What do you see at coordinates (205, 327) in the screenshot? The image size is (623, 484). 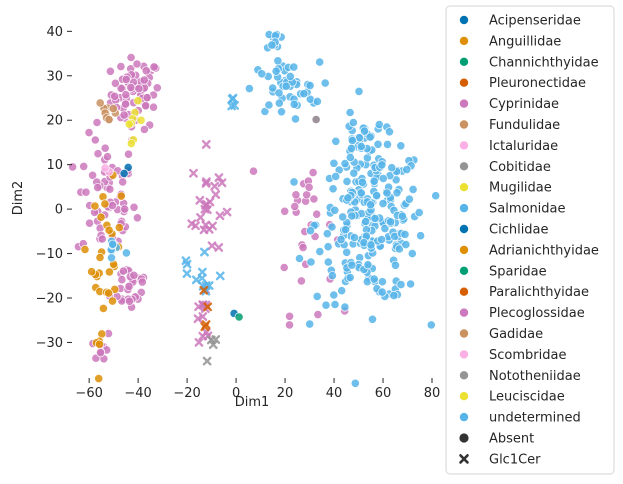 I see `data-point-pleuronectidae-glc1cer` at bounding box center [205, 327].